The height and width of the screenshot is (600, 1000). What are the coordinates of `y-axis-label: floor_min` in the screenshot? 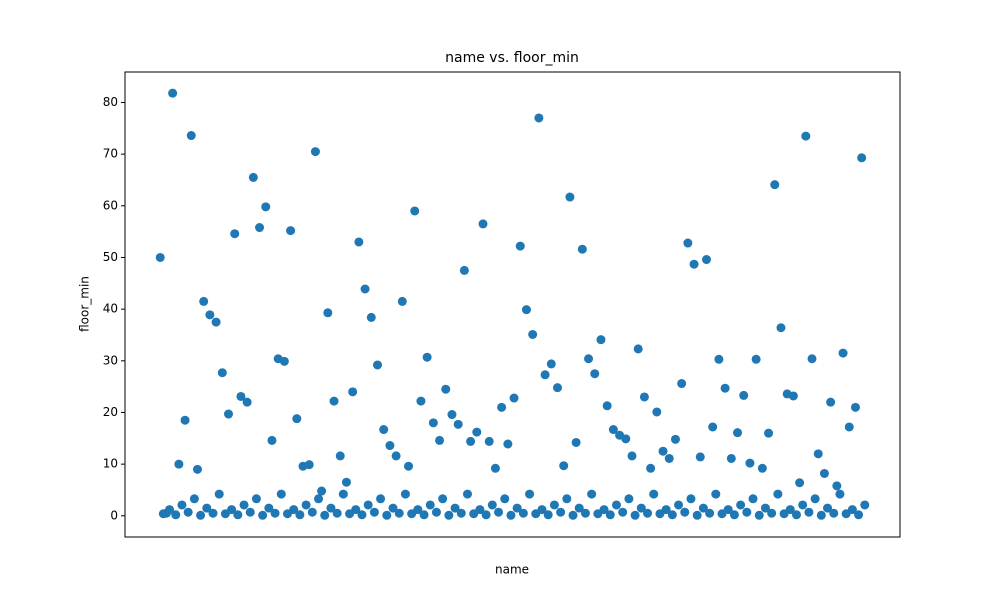 It's located at (85, 304).